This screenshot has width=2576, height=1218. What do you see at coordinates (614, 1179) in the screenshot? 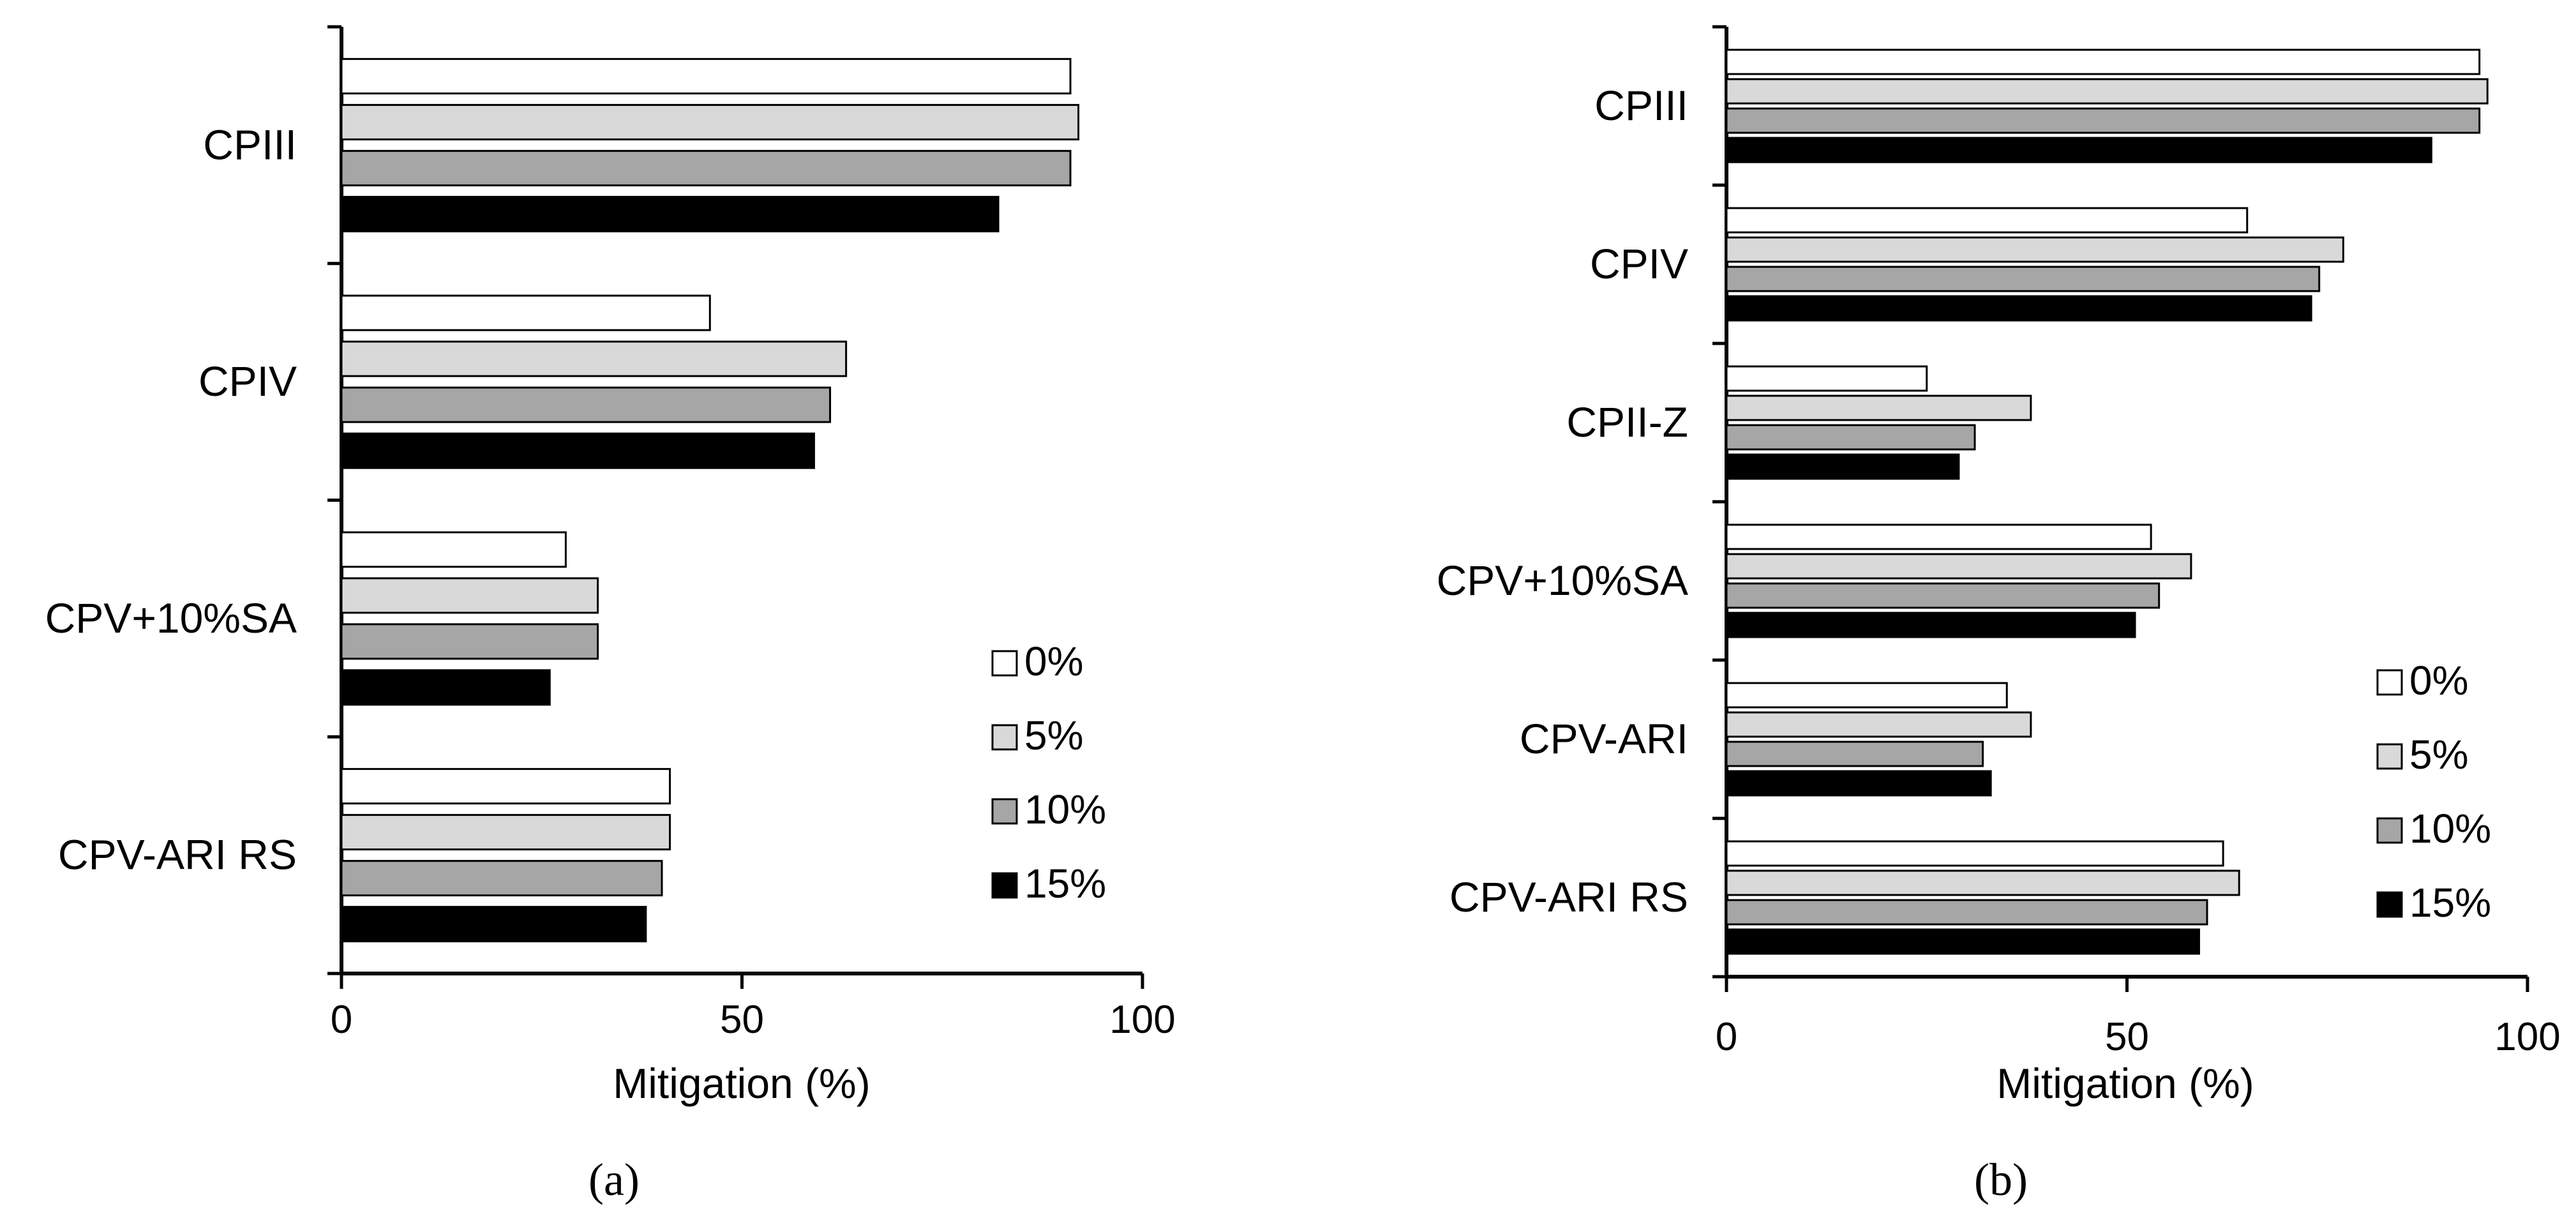
I see `panel-label: (a)` at bounding box center [614, 1179].